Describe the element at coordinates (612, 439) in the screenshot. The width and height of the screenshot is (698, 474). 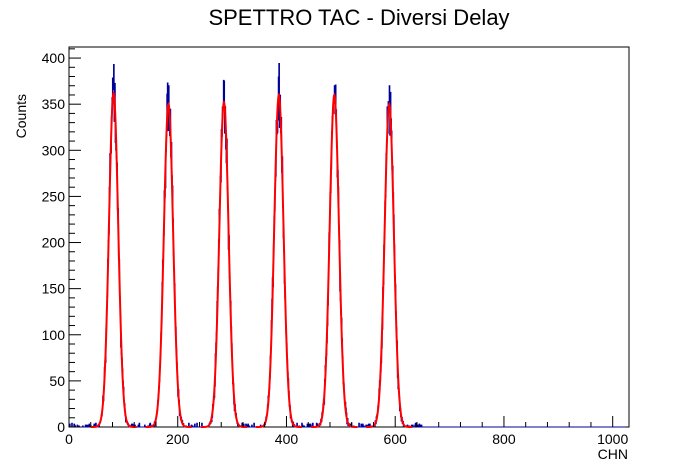
I see `x-tick-label: 1000` at that location.